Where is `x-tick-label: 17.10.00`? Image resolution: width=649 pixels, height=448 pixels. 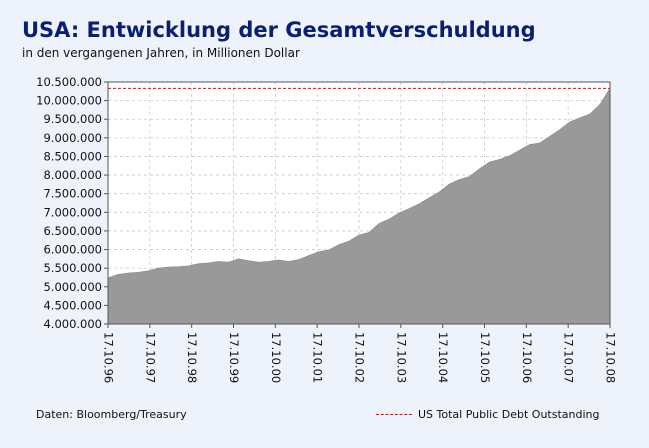
x-tick-label: 17.10.00 is located at coordinates (276, 357).